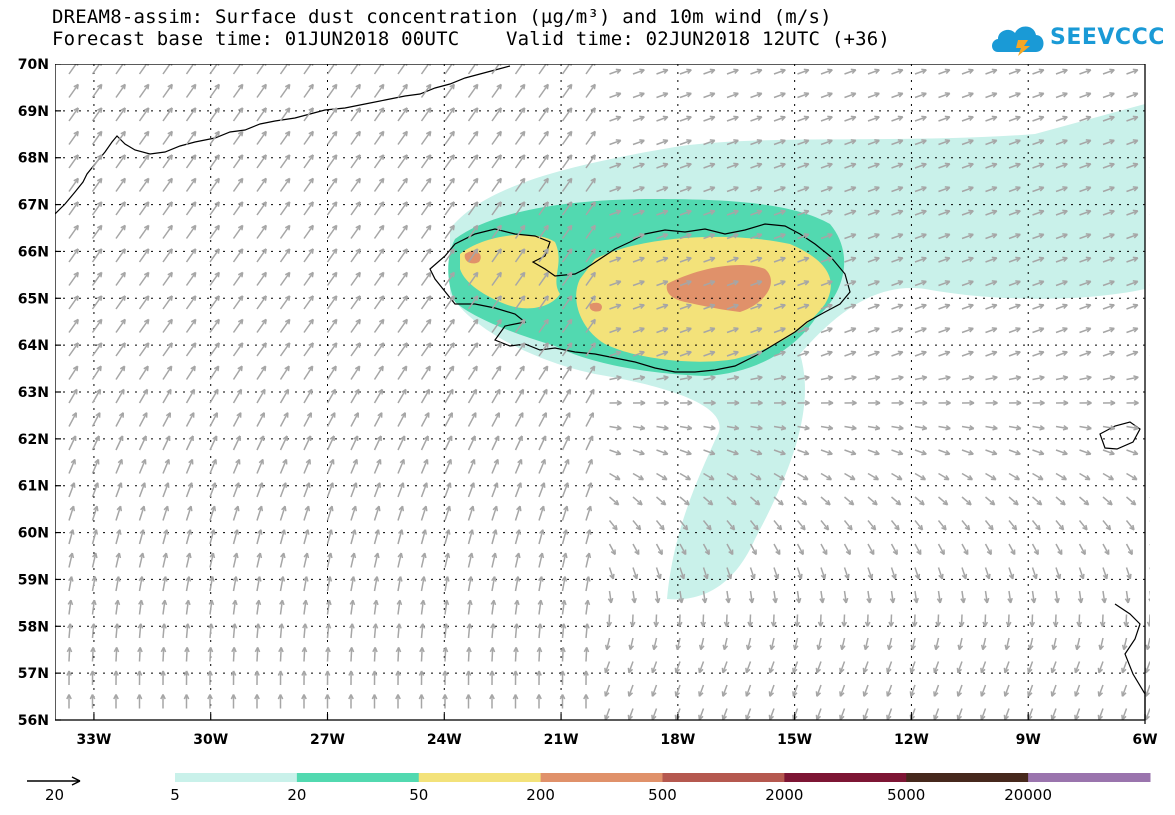 The width and height of the screenshot is (1175, 815). Describe the element at coordinates (33, 252) in the screenshot. I see `lat-label: 66N` at that location.